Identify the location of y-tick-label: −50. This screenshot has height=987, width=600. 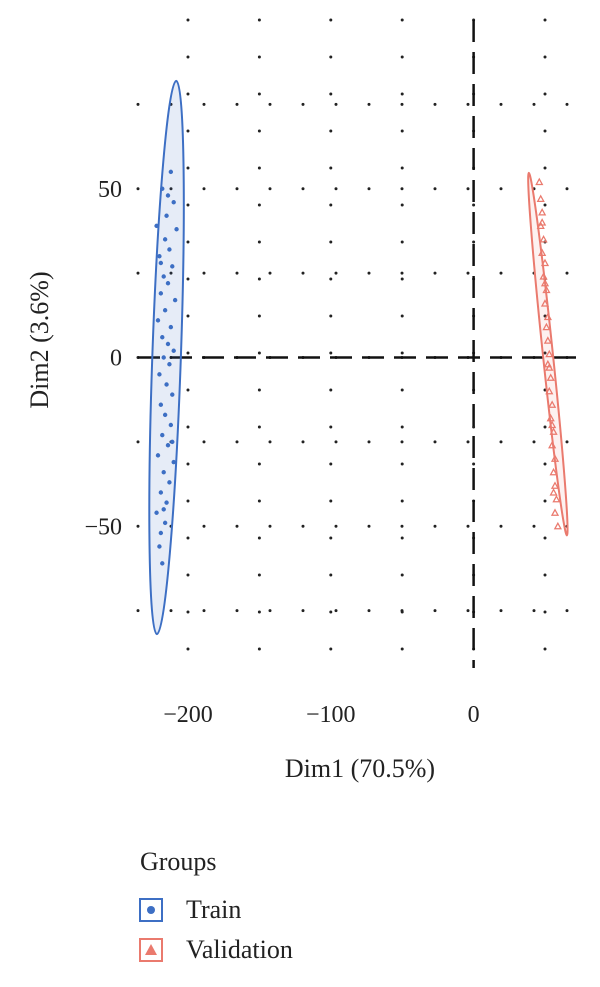
(103, 527).